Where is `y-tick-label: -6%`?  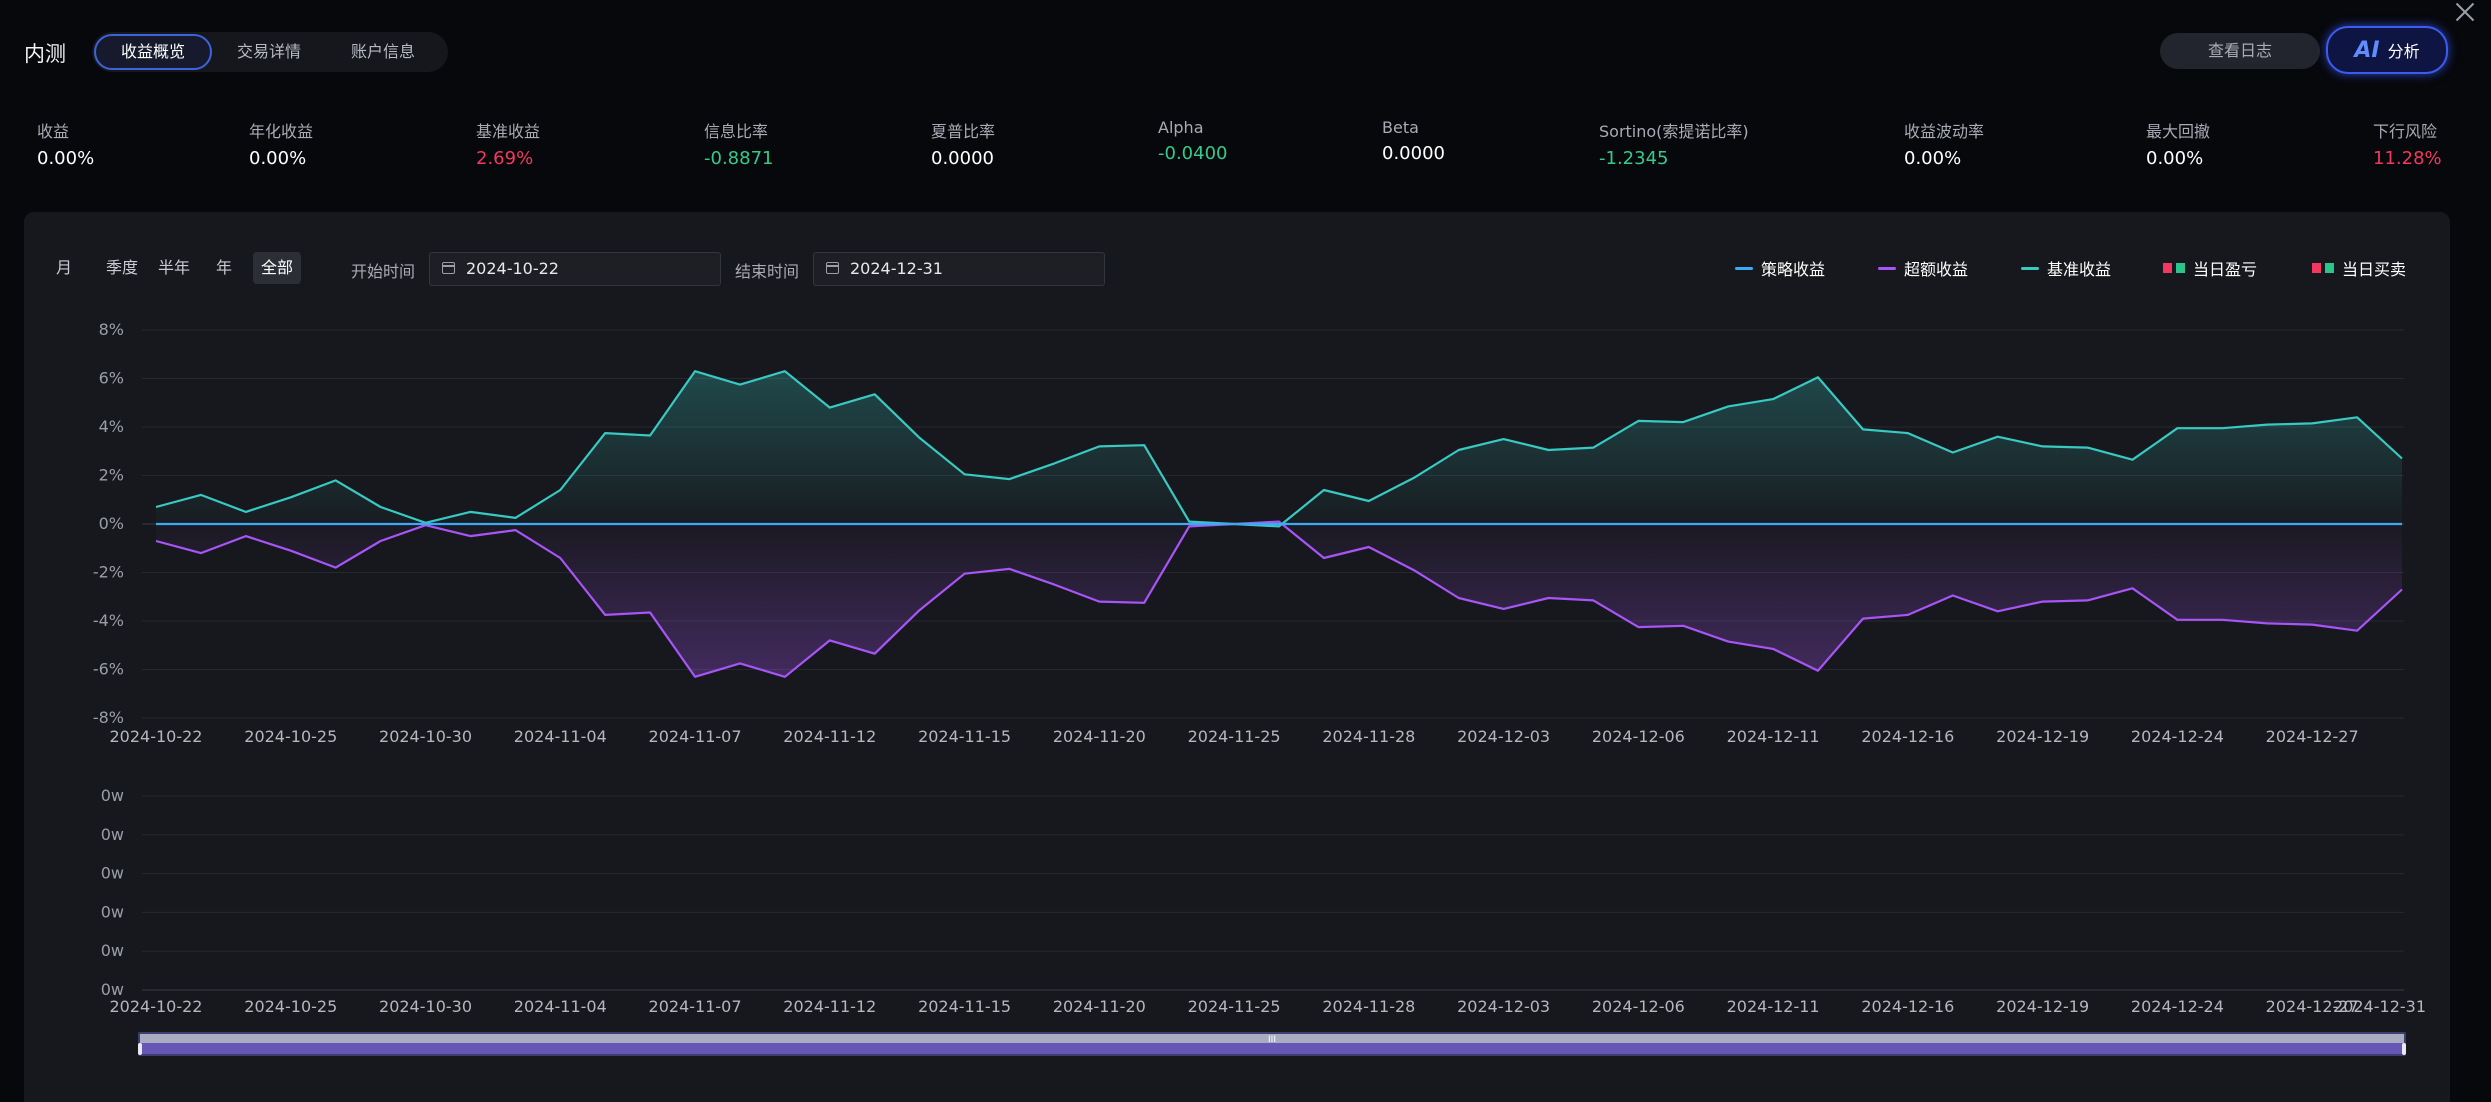 y-tick-label: -6% is located at coordinates (108, 669).